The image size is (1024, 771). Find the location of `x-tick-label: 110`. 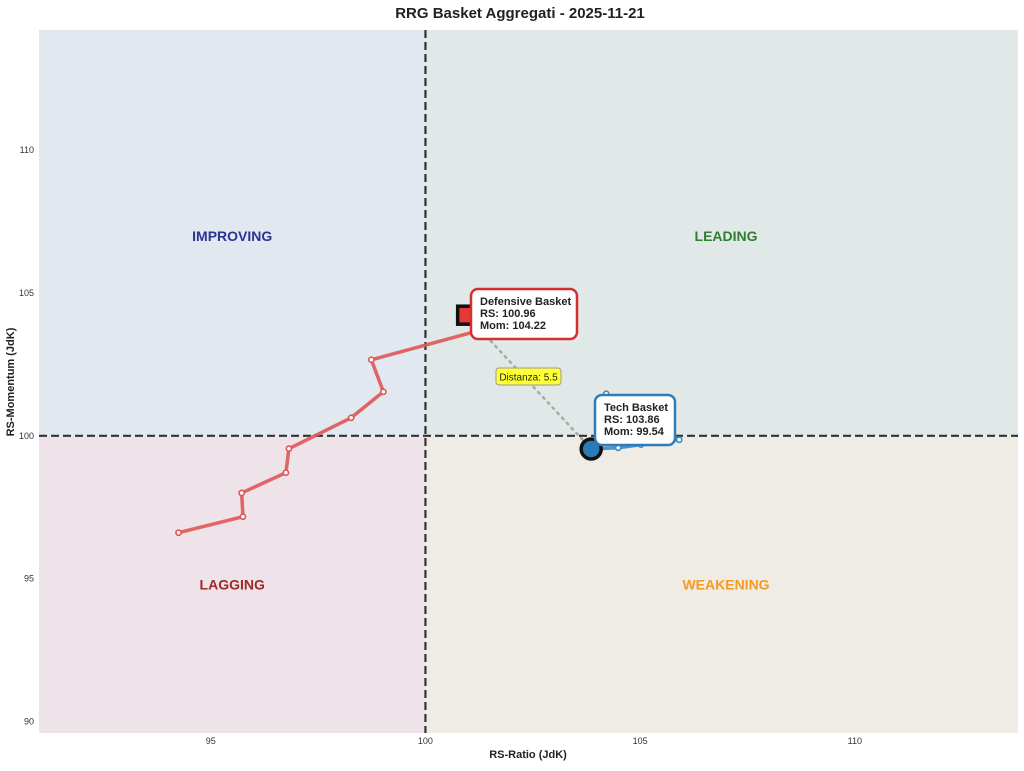

x-tick-label: 110 is located at coordinates (855, 741).